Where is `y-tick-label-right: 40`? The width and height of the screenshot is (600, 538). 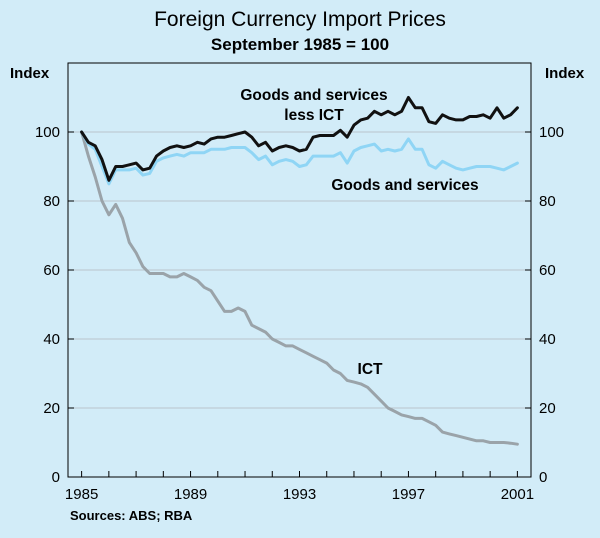 y-tick-label-right: 40 is located at coordinates (547, 339).